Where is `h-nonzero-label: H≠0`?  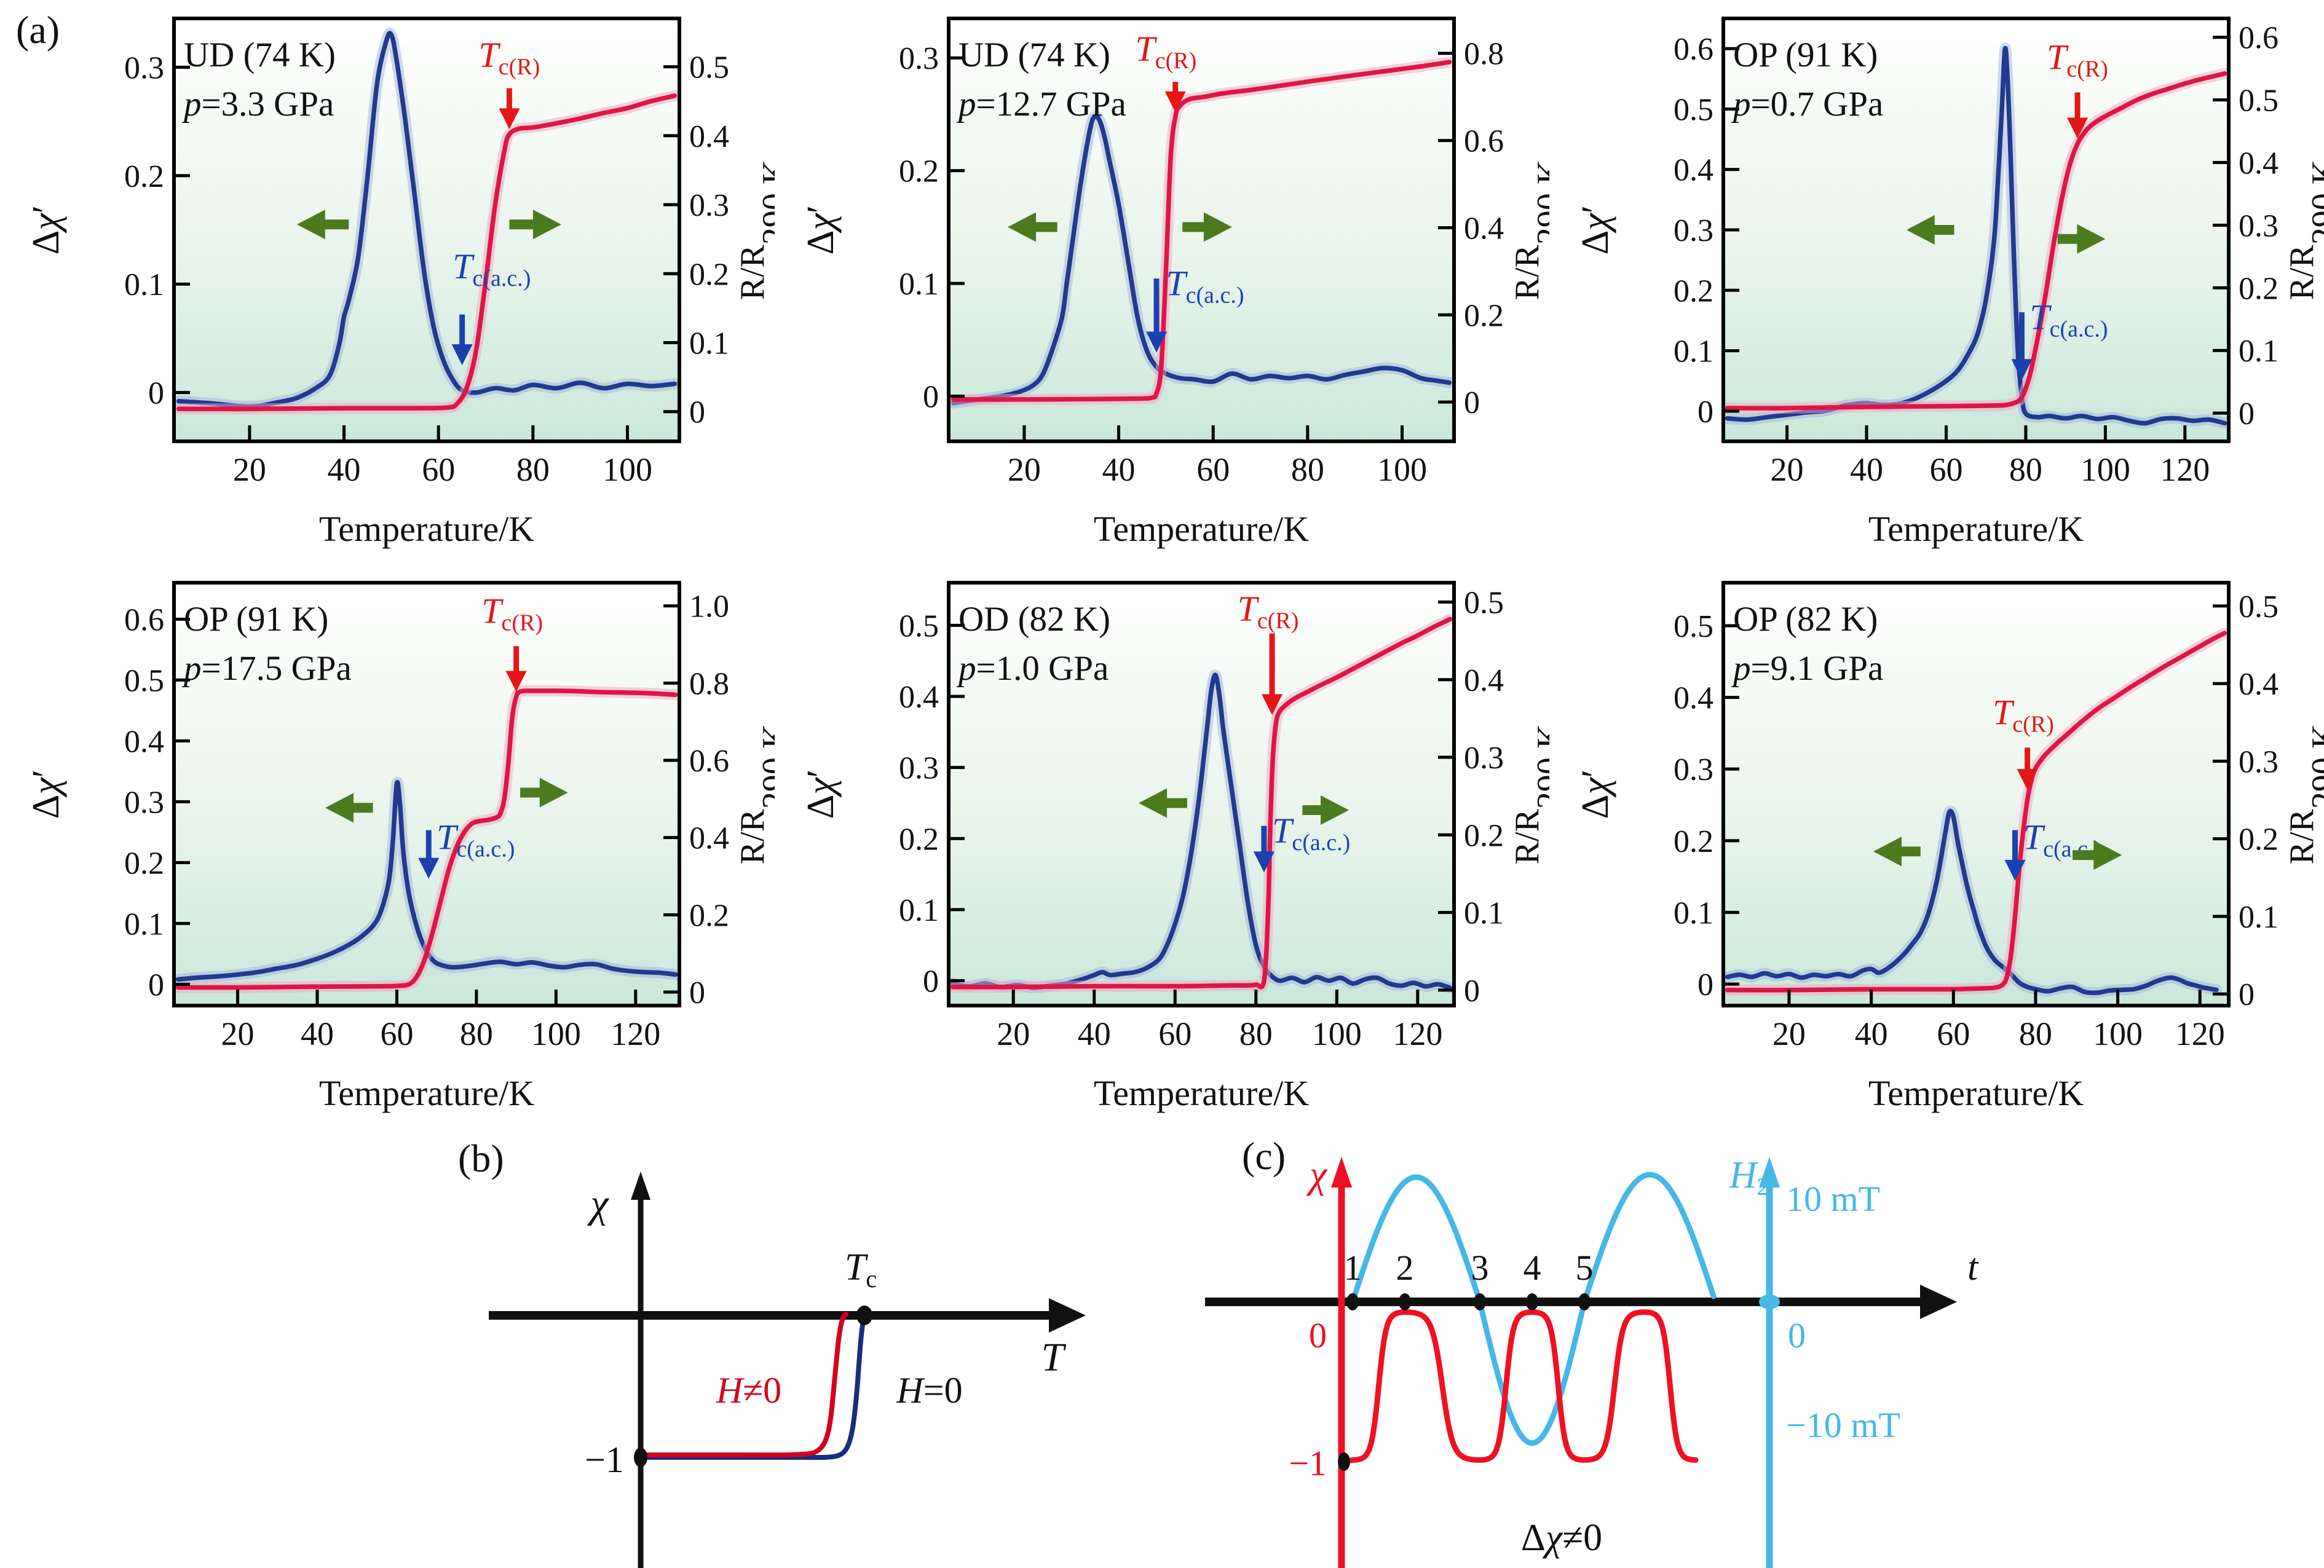 h-nonzero-label: H≠0 is located at coordinates (748, 1390).